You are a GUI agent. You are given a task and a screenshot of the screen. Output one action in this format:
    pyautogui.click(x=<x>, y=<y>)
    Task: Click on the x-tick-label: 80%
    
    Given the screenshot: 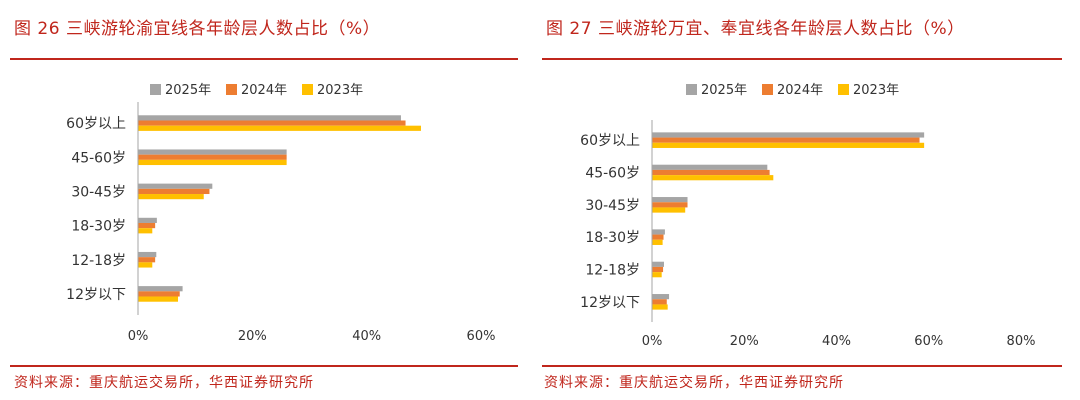 What is the action you would take?
    pyautogui.click(x=1021, y=341)
    